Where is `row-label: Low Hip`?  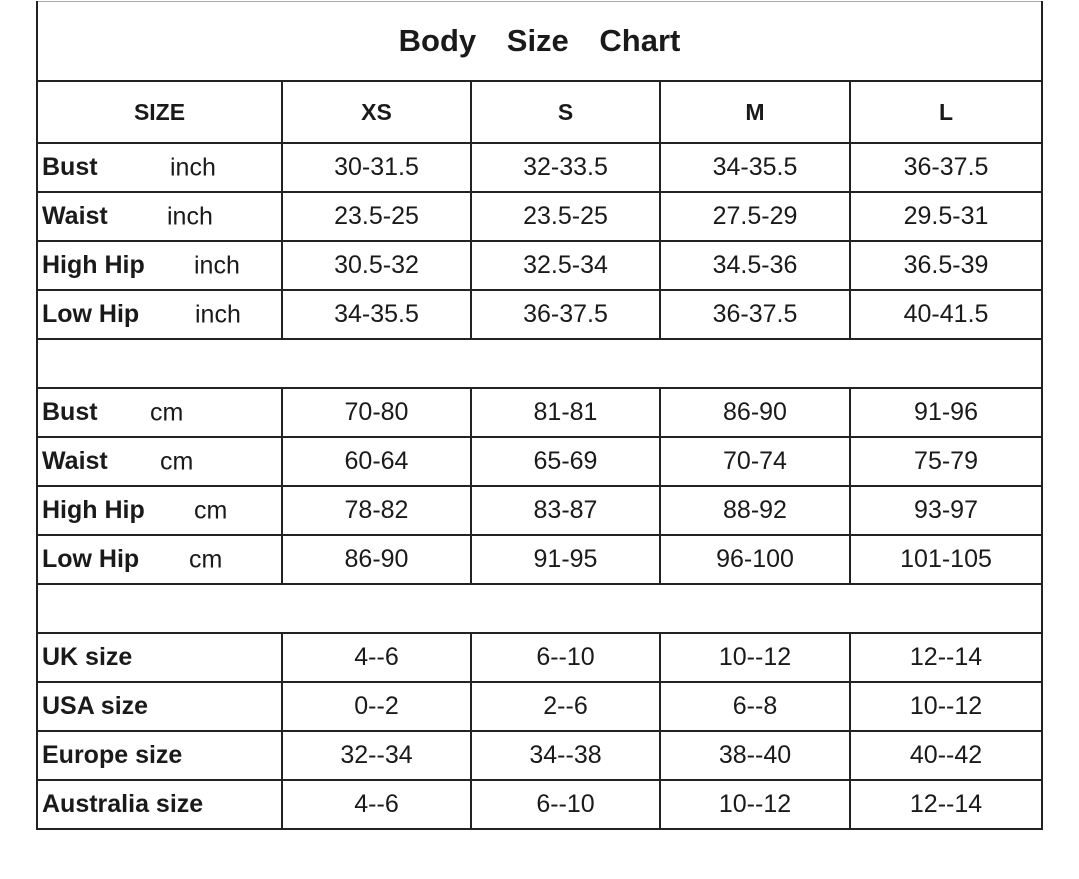 row-label: Low Hip is located at coordinates (91, 559).